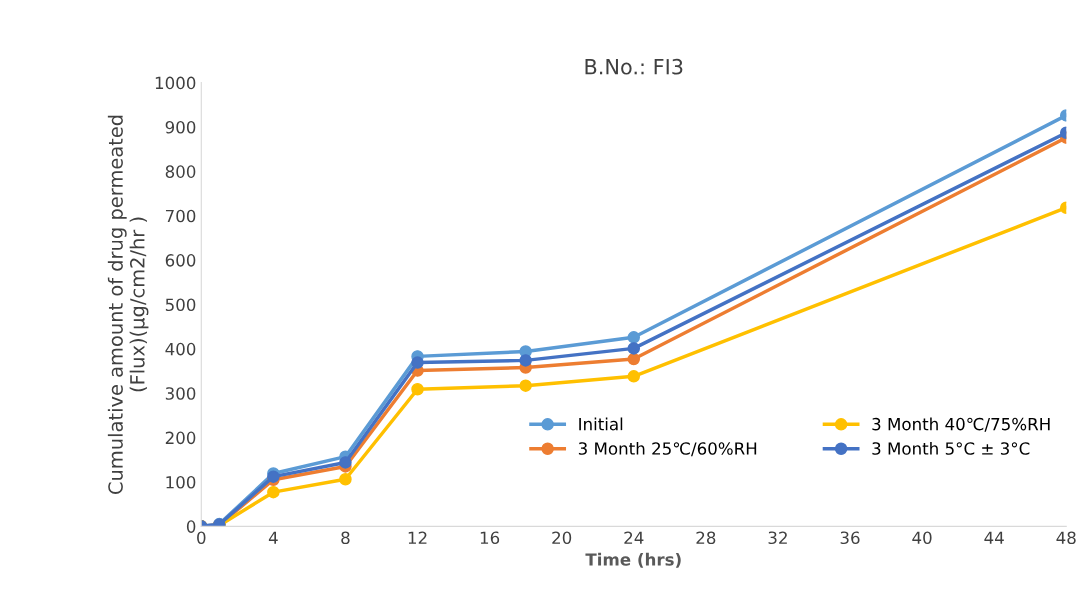 This screenshot has height=612, width=1088. What do you see at coordinates (667, 449) in the screenshot?
I see `legend-label: 3 Month 25℃/60%RH` at bounding box center [667, 449].